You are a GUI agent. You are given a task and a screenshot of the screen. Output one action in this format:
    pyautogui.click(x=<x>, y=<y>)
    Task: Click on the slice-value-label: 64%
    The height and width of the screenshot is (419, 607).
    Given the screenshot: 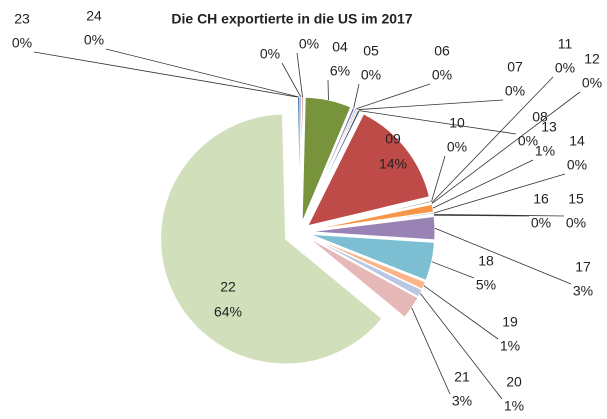 What is the action you would take?
    pyautogui.click(x=228, y=312)
    